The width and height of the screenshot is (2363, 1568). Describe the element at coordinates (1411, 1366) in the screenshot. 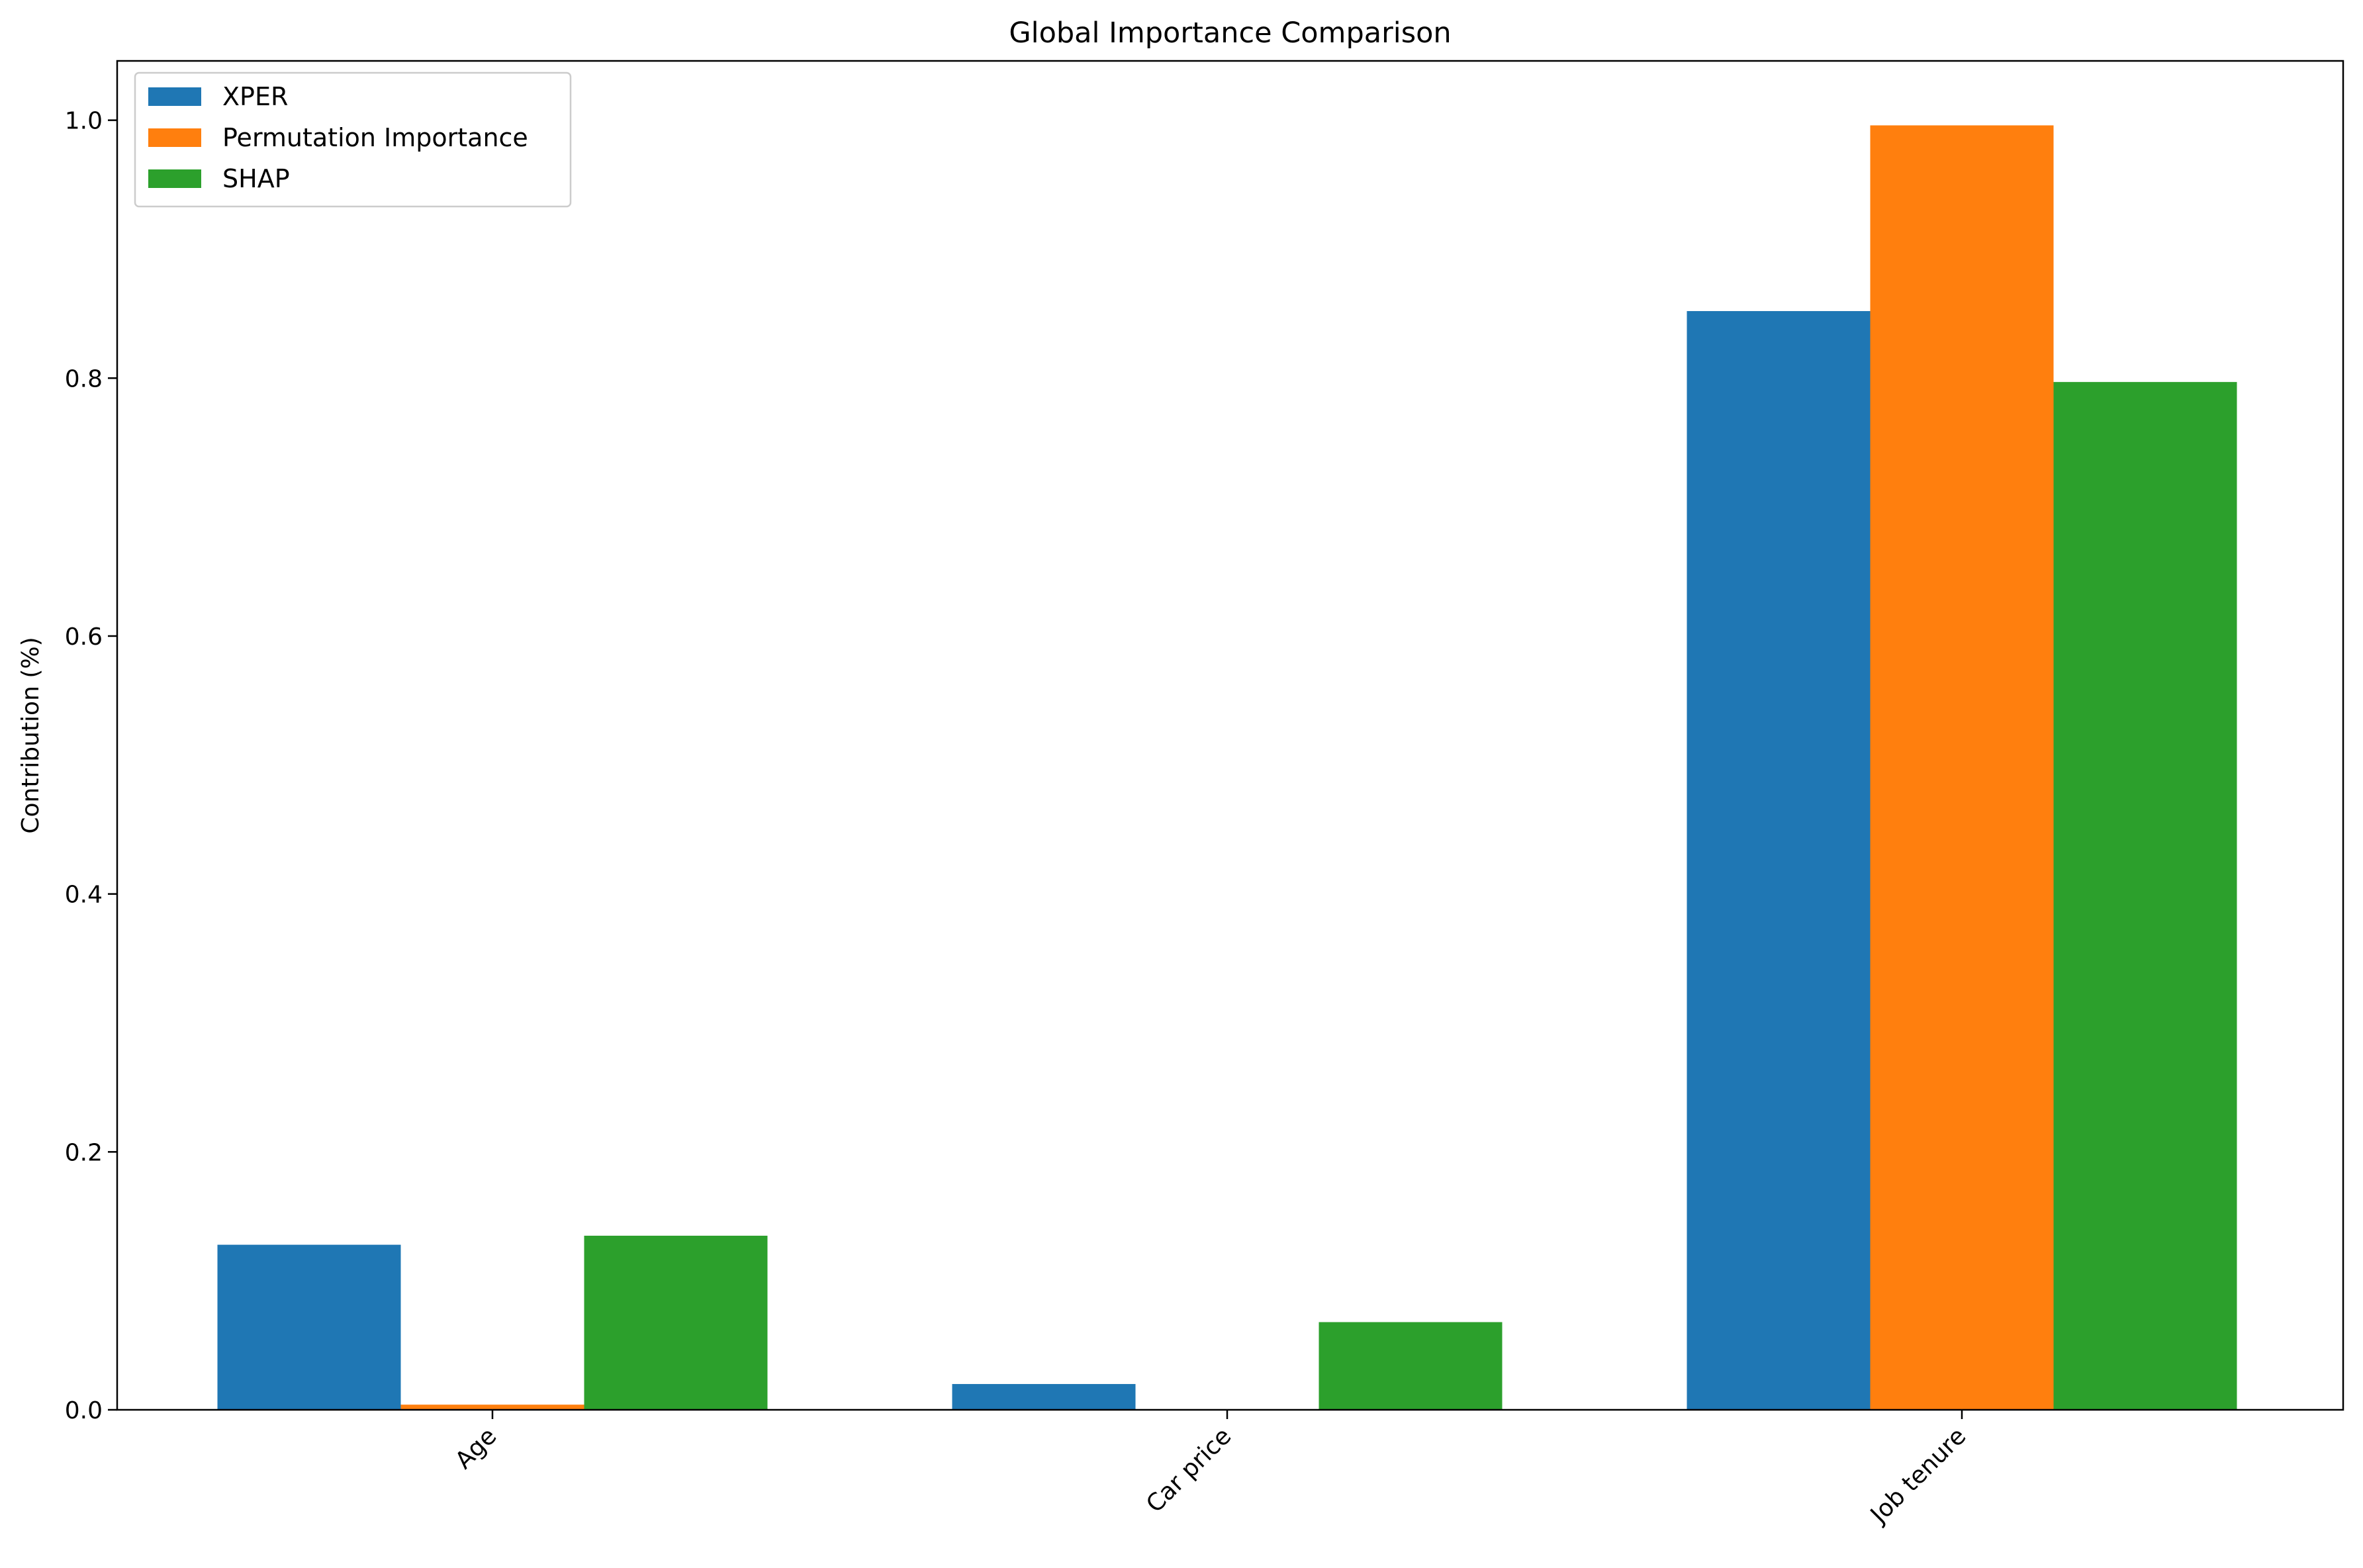

I see `bar-shap-car-price` at that location.